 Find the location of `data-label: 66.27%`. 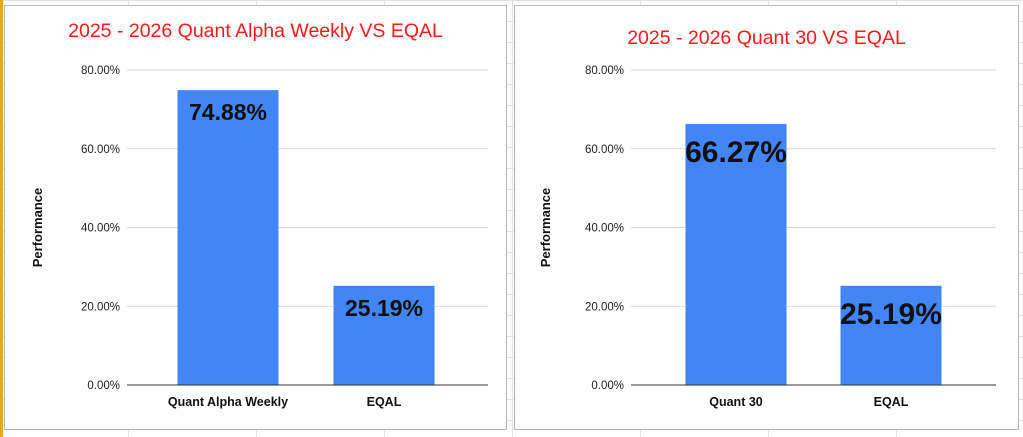

data-label: 66.27% is located at coordinates (736, 152).